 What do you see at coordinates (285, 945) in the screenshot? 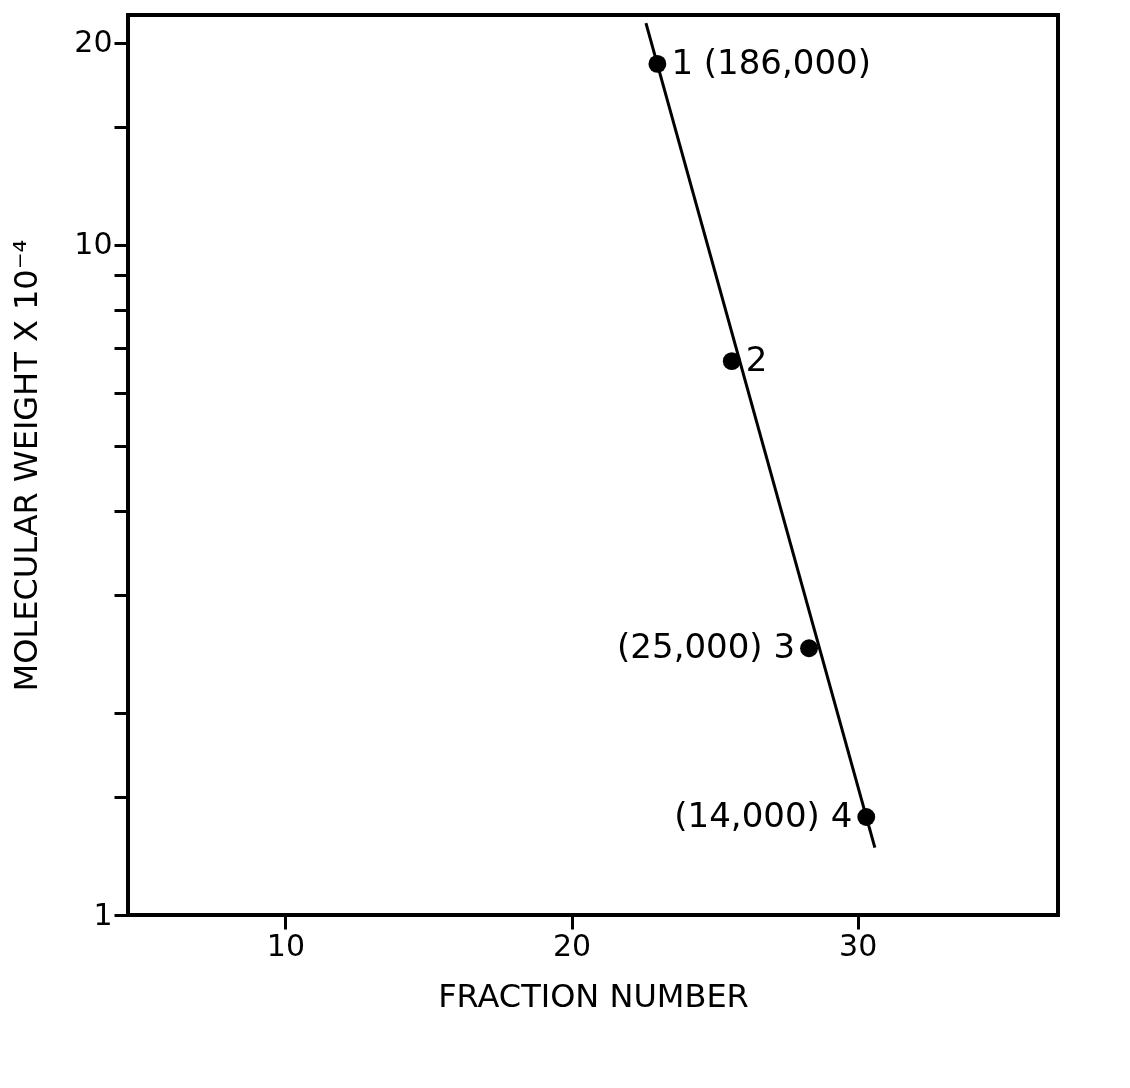
I see `x-tick-label: 10` at bounding box center [285, 945].